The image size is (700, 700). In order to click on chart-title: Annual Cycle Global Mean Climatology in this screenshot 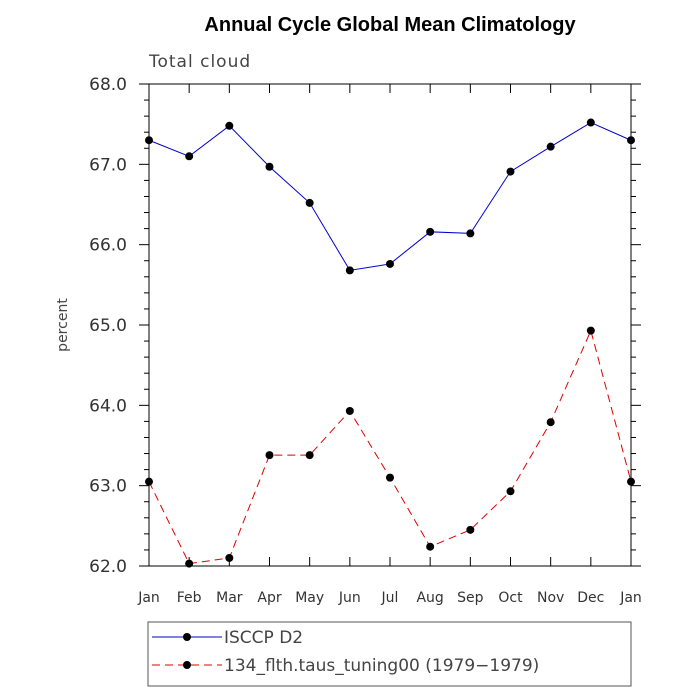, I will do `click(390, 25)`.